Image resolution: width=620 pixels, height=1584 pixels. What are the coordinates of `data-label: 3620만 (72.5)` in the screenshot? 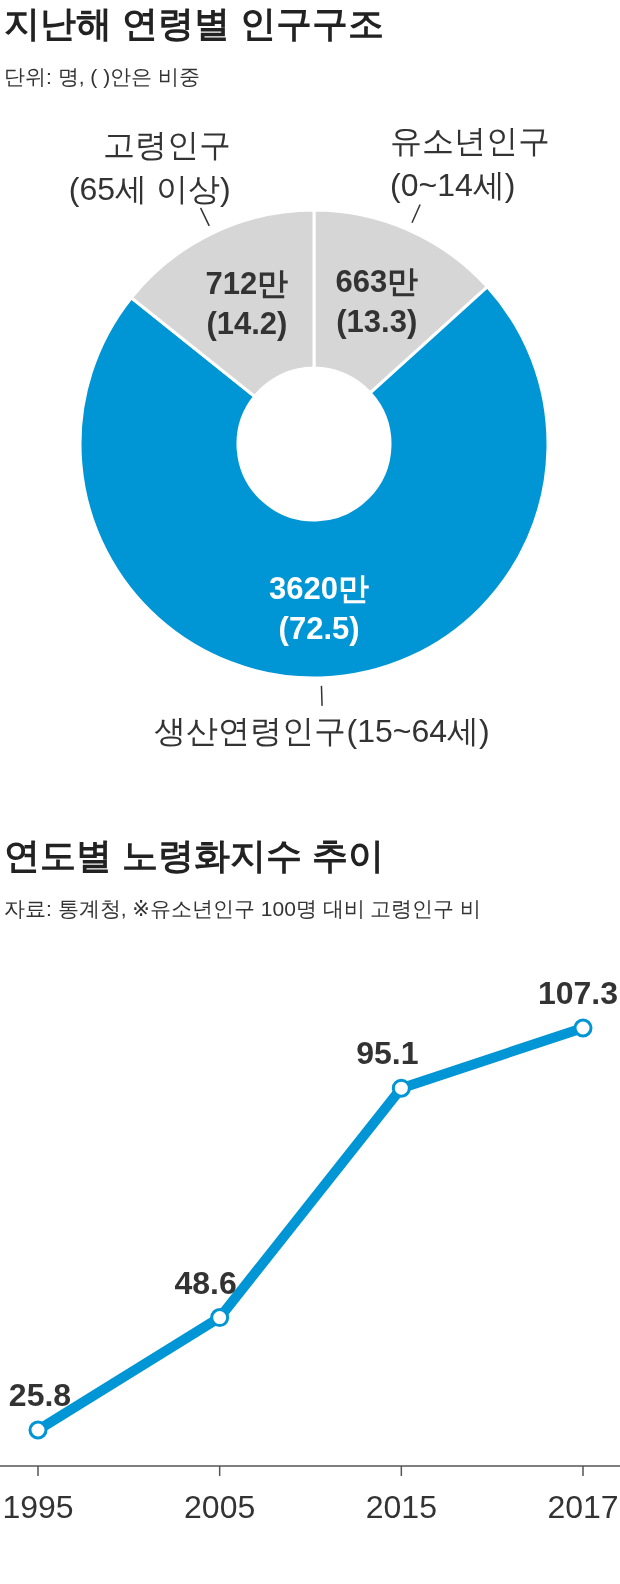 It's located at (319, 608).